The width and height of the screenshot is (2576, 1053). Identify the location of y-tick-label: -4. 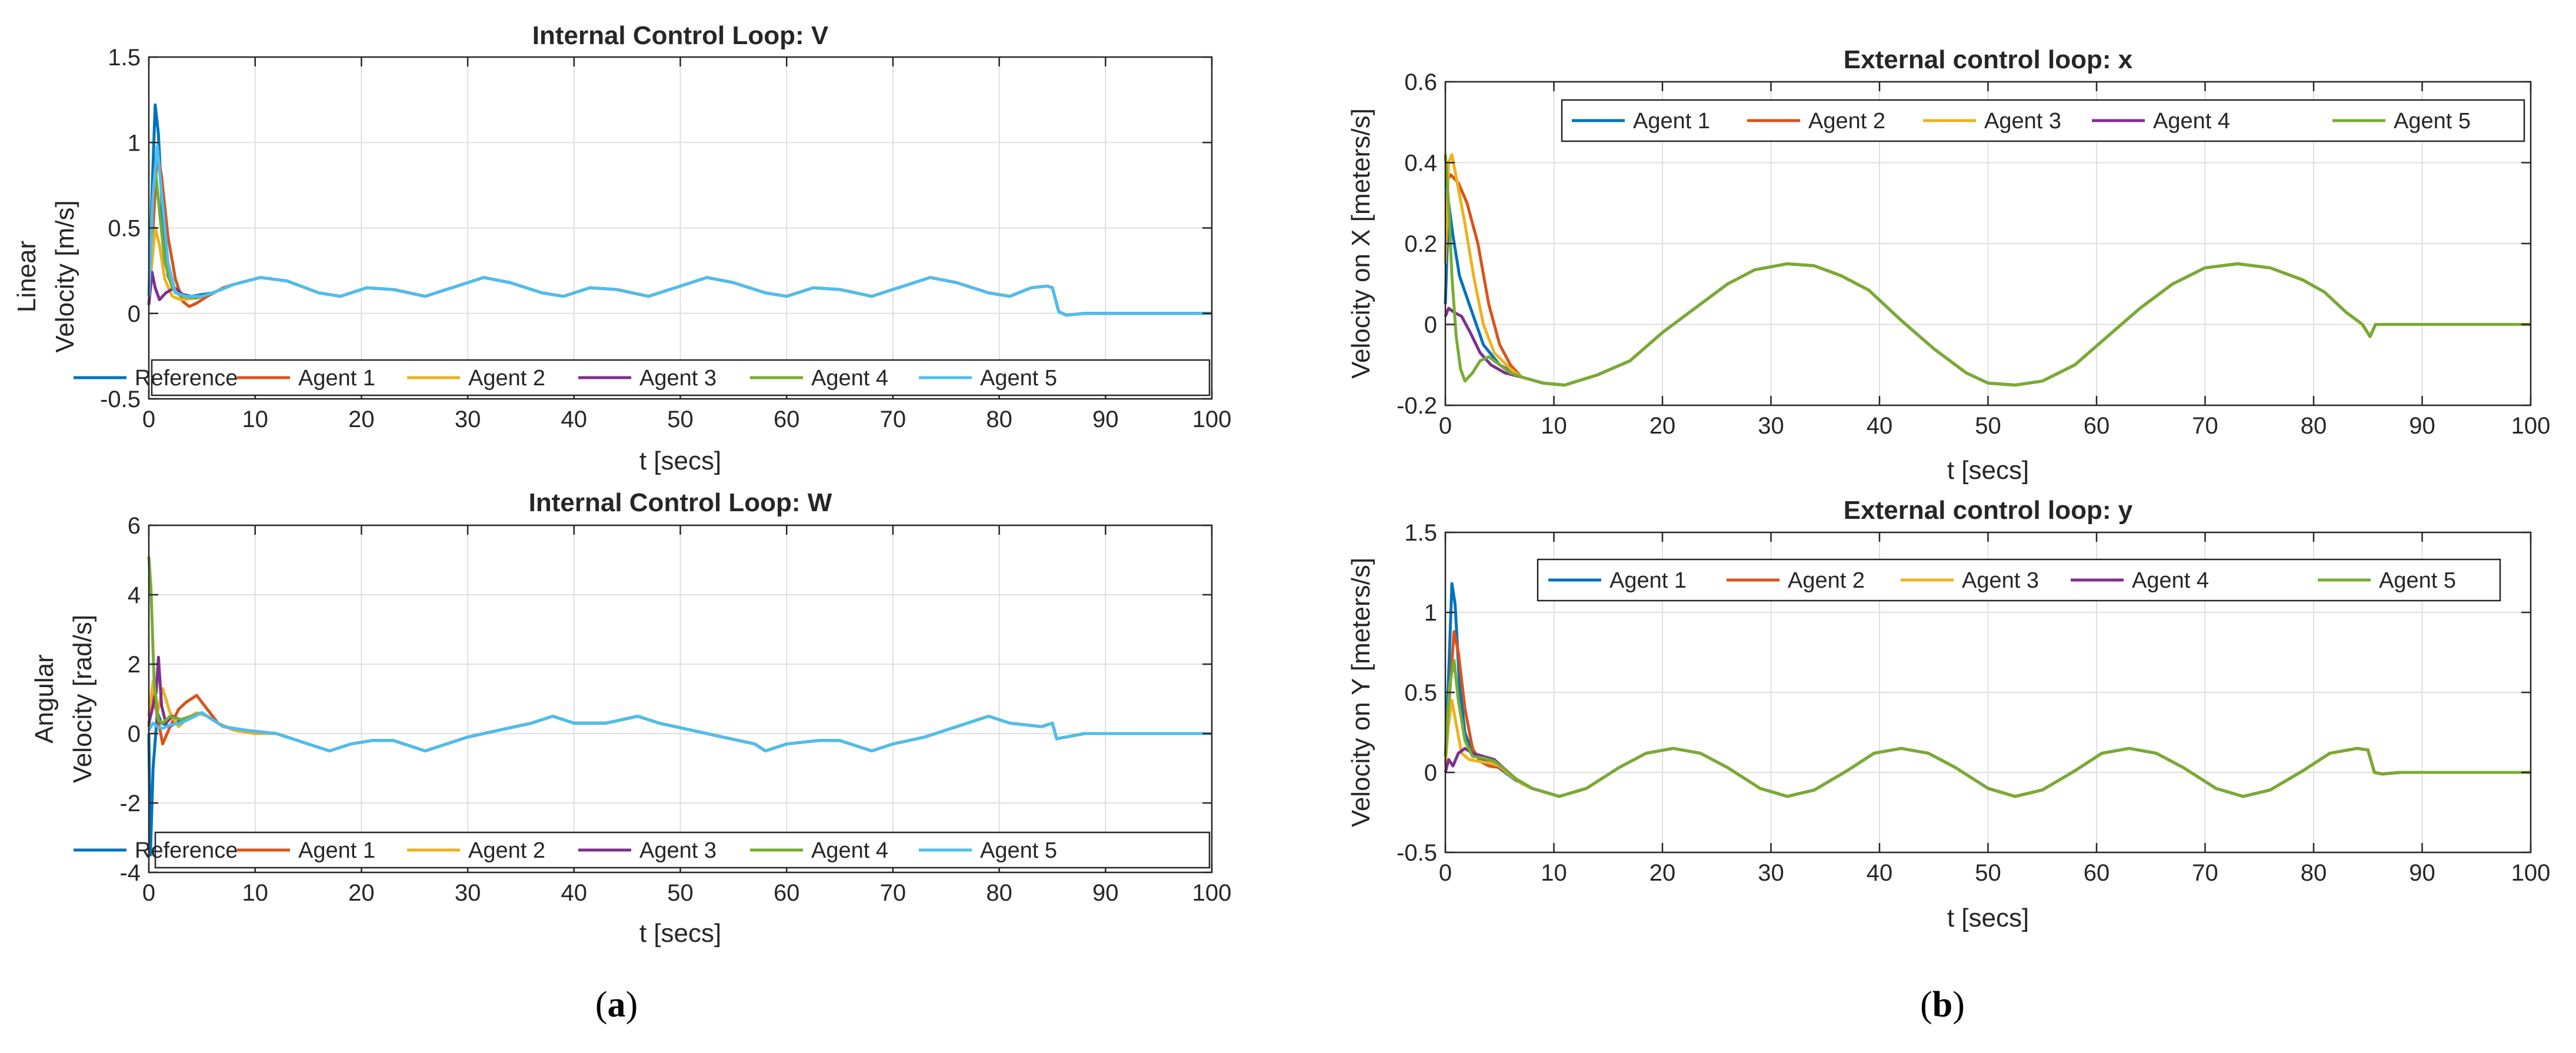
(130, 873).